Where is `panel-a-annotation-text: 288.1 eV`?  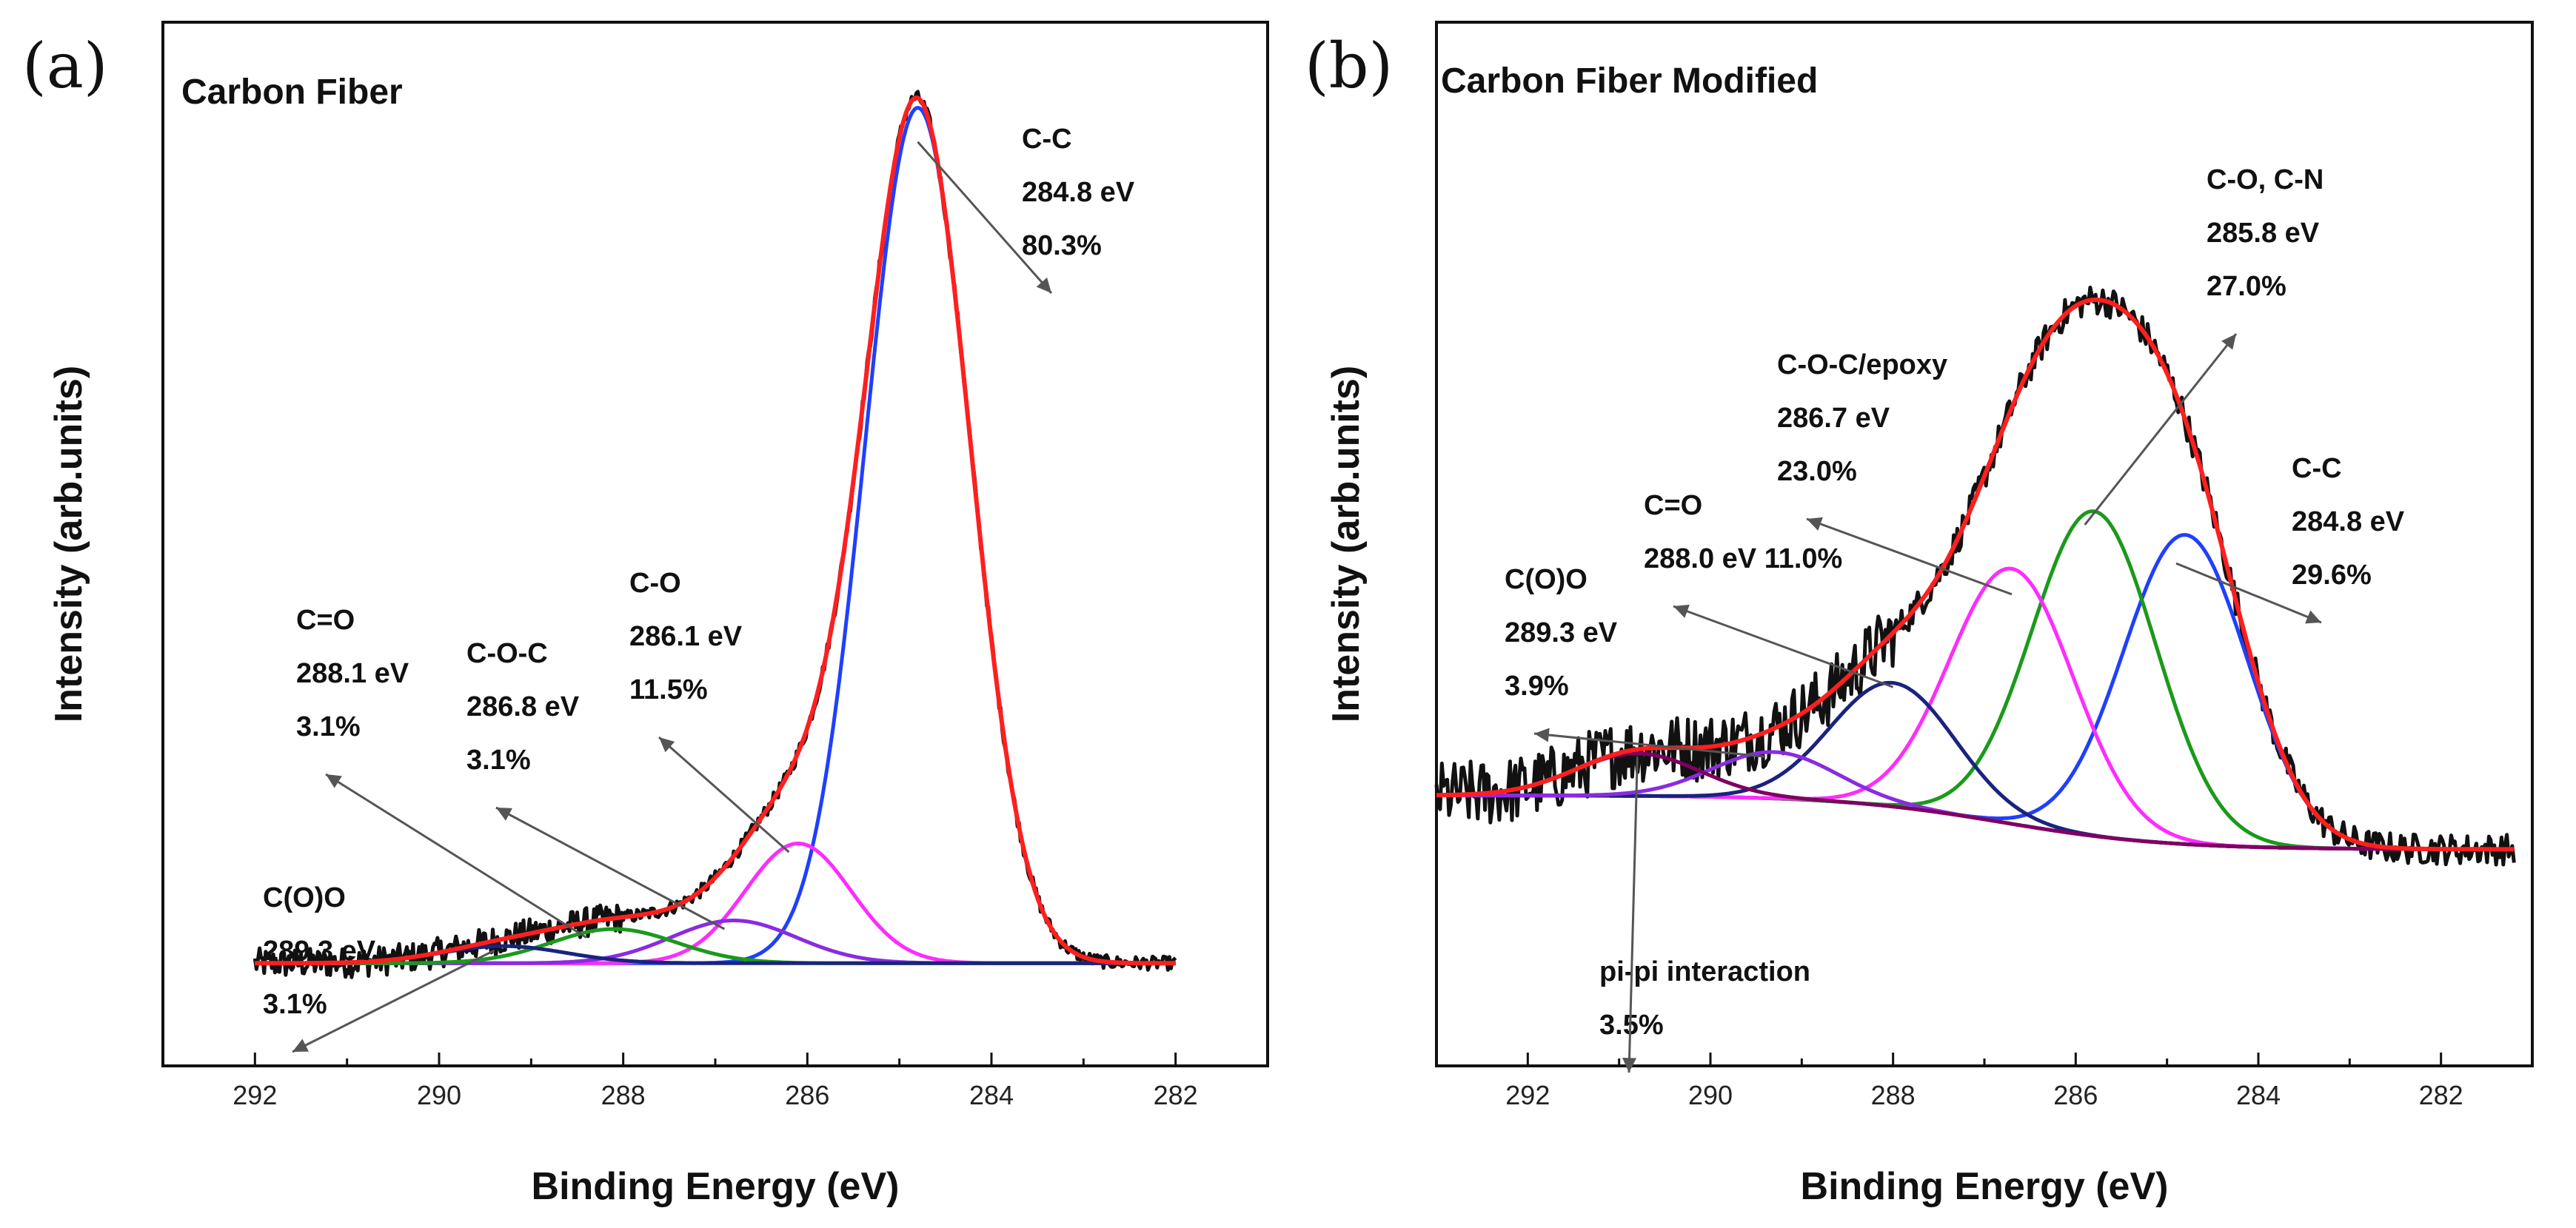
panel-a-annotation-text: 288.1 eV is located at coordinates (352, 673).